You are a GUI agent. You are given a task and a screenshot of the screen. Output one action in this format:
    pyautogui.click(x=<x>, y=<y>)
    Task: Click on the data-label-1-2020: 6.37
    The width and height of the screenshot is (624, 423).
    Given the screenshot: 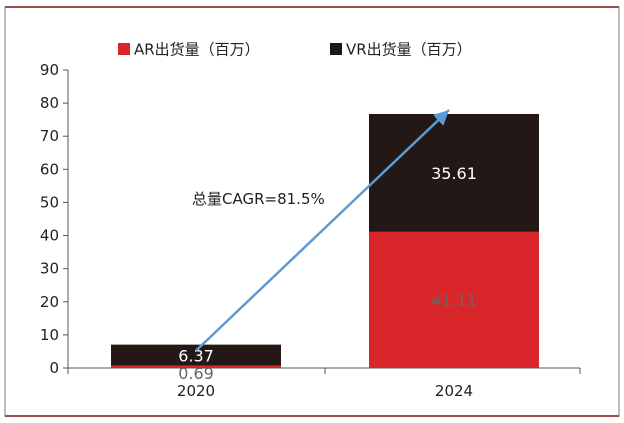 What is the action you would take?
    pyautogui.click(x=196, y=356)
    